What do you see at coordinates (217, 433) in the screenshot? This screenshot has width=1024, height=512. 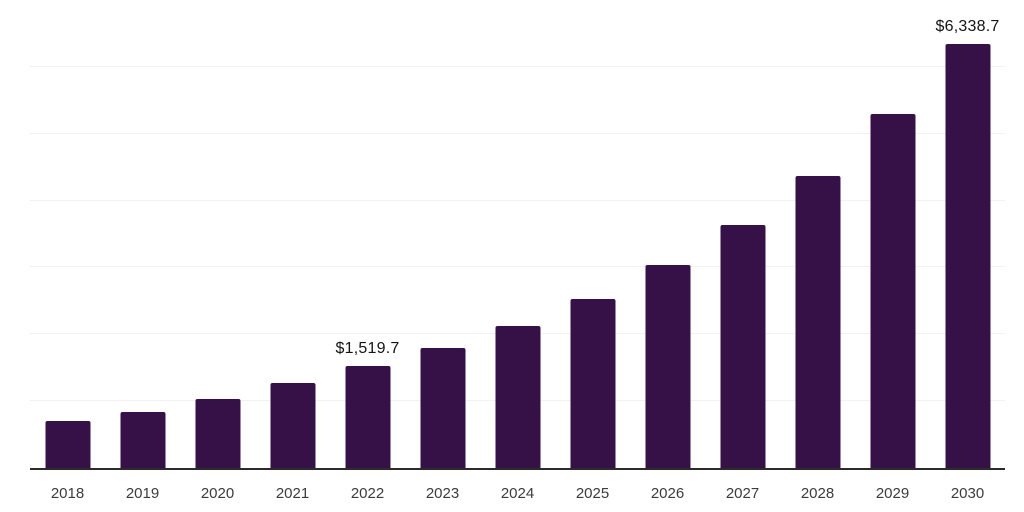 I see `bar-2020` at bounding box center [217, 433].